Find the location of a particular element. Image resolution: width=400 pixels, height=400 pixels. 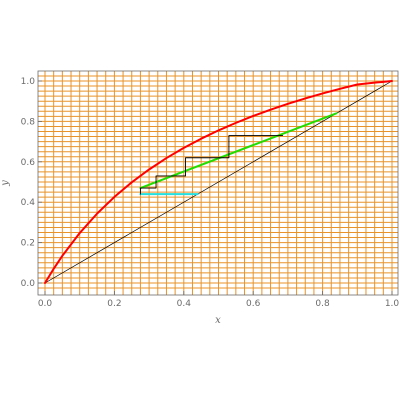

x-tick-label: 0.2 is located at coordinates (114, 304).